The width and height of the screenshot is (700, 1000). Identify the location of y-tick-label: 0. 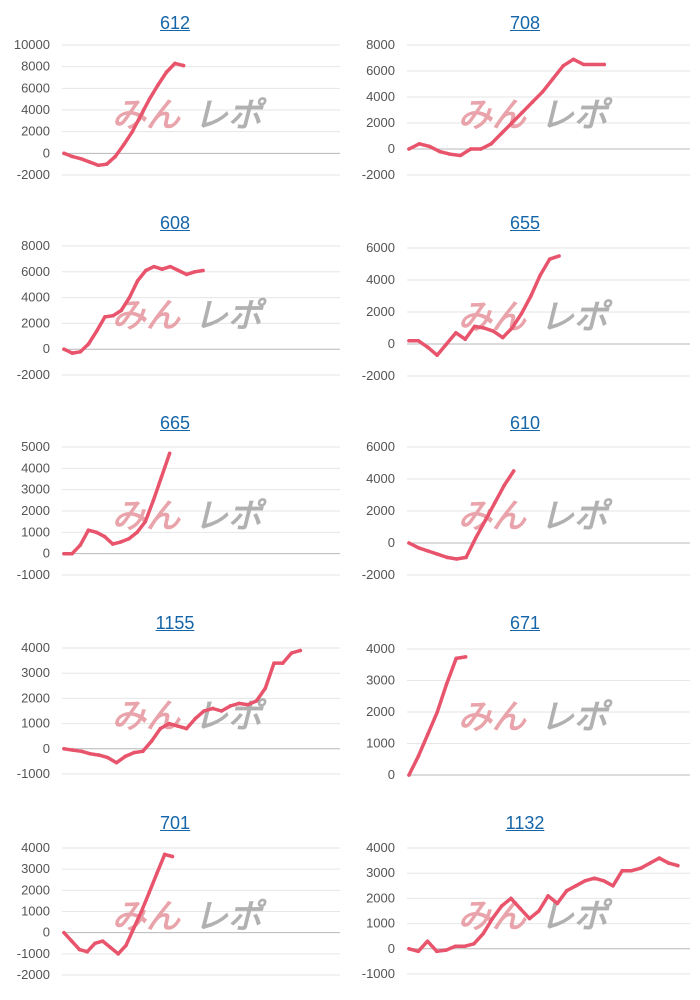
(46, 748).